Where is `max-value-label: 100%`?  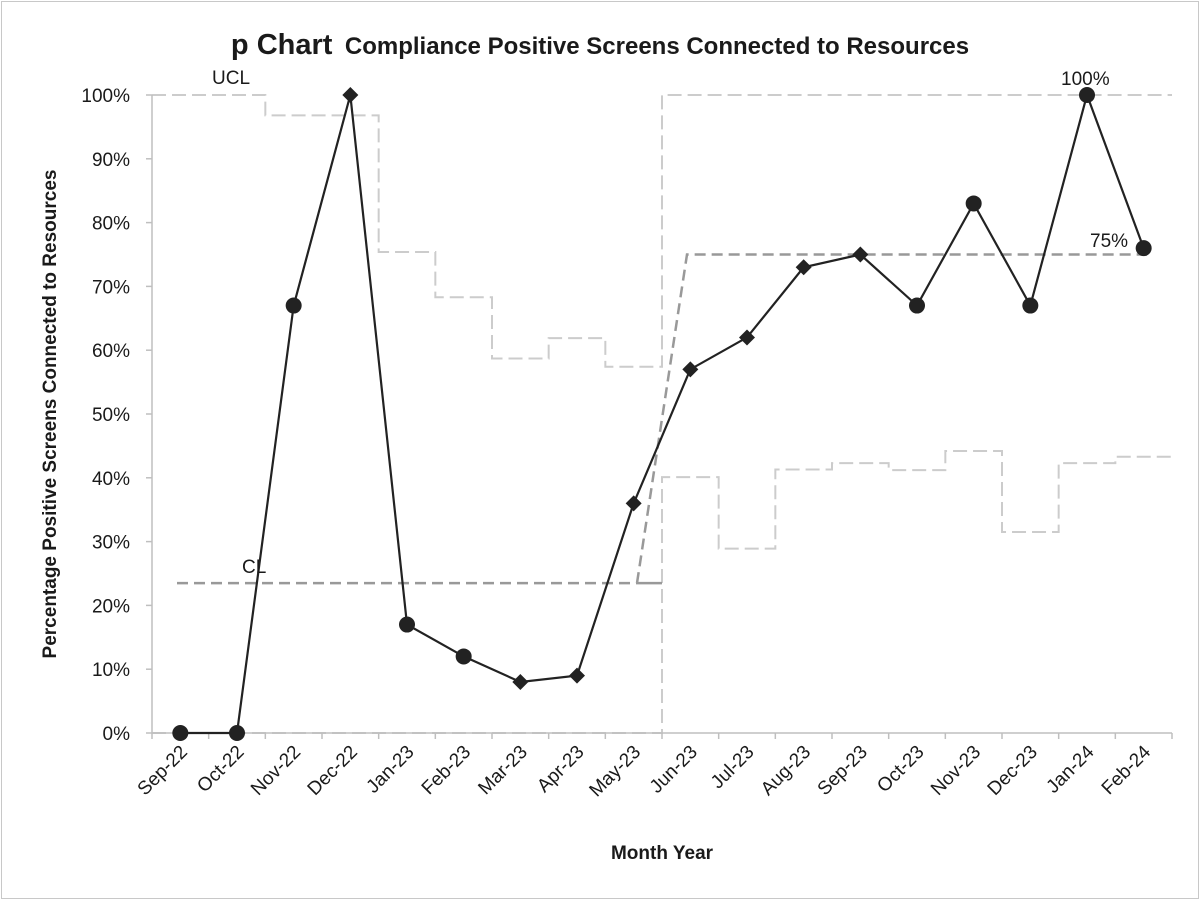 max-value-label: 100% is located at coordinates (1085, 79).